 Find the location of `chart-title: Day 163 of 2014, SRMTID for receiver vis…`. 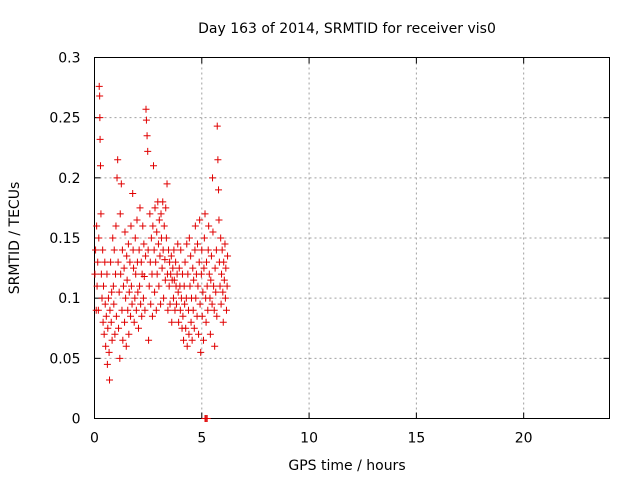

chart-title: Day 163 of 2014, SRMTID for receiver vis… is located at coordinates (347, 29).